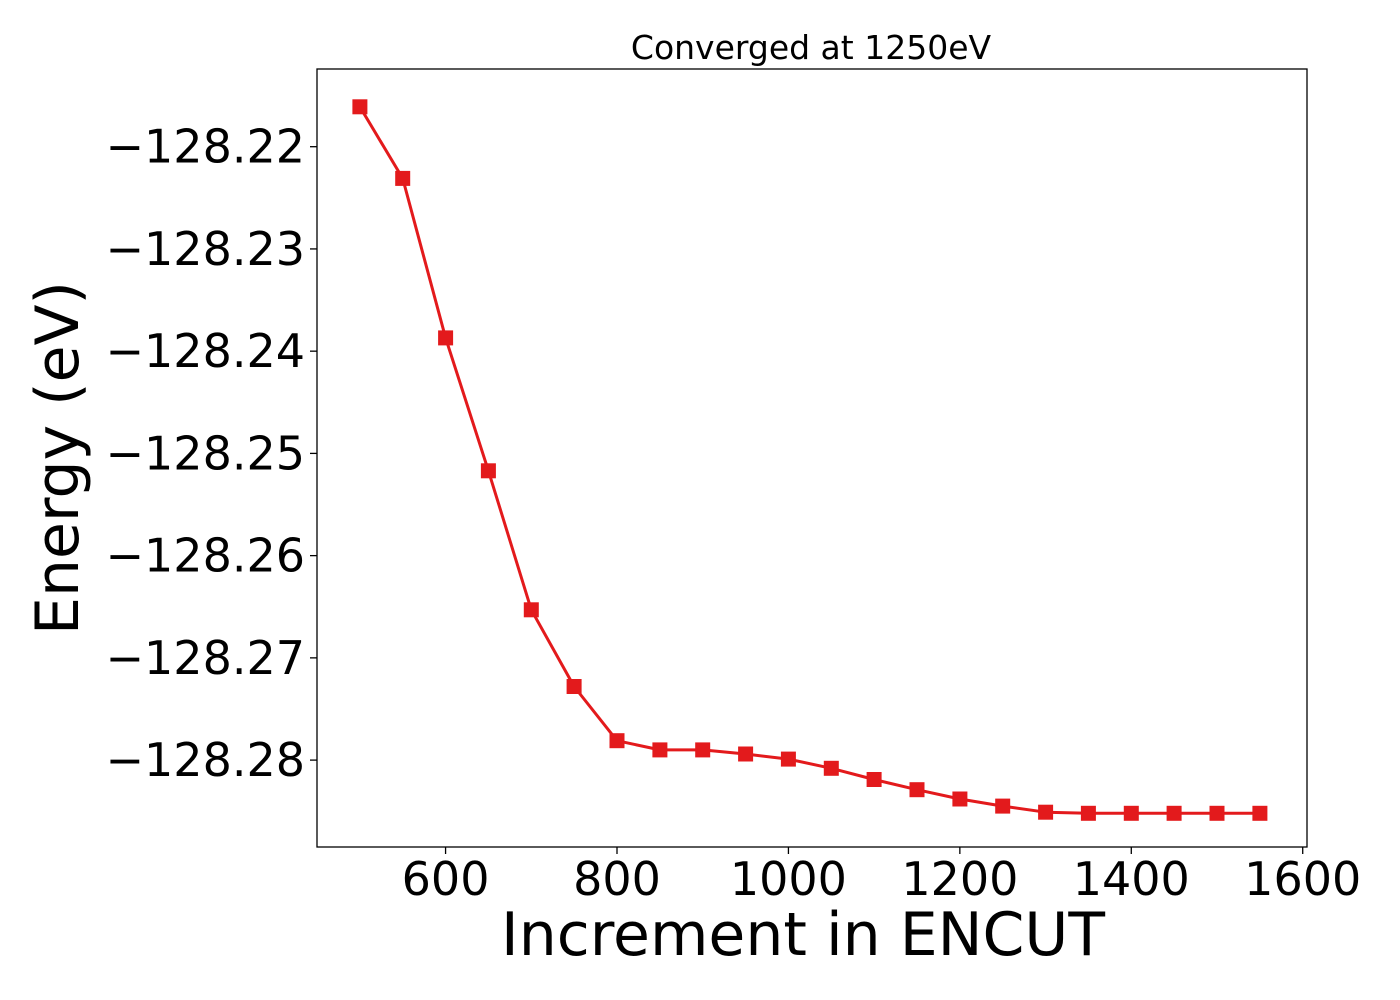  What do you see at coordinates (206, 249) in the screenshot?
I see `y-tick-label: −128.23` at bounding box center [206, 249].